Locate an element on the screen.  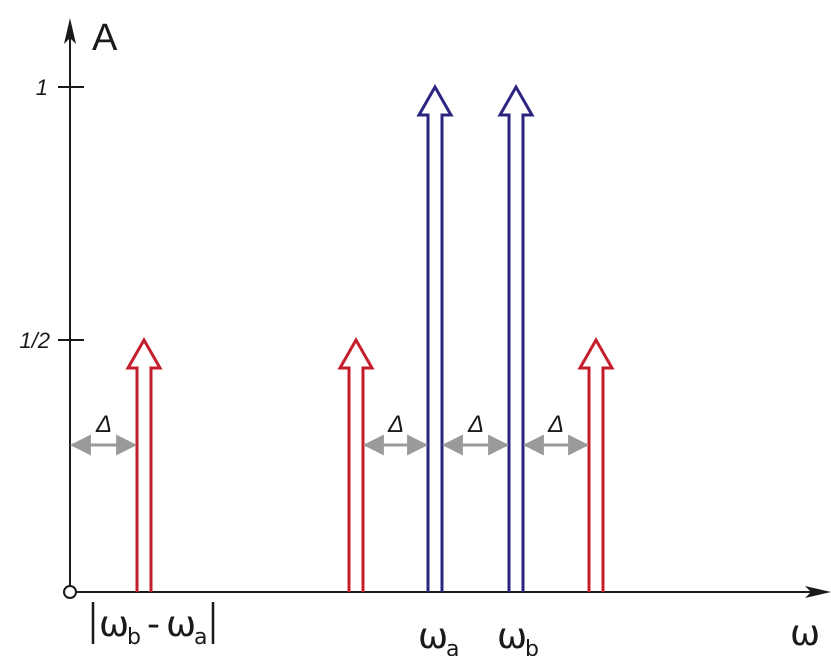
label-omega-a-symbol: ω is located at coordinates (433, 636).